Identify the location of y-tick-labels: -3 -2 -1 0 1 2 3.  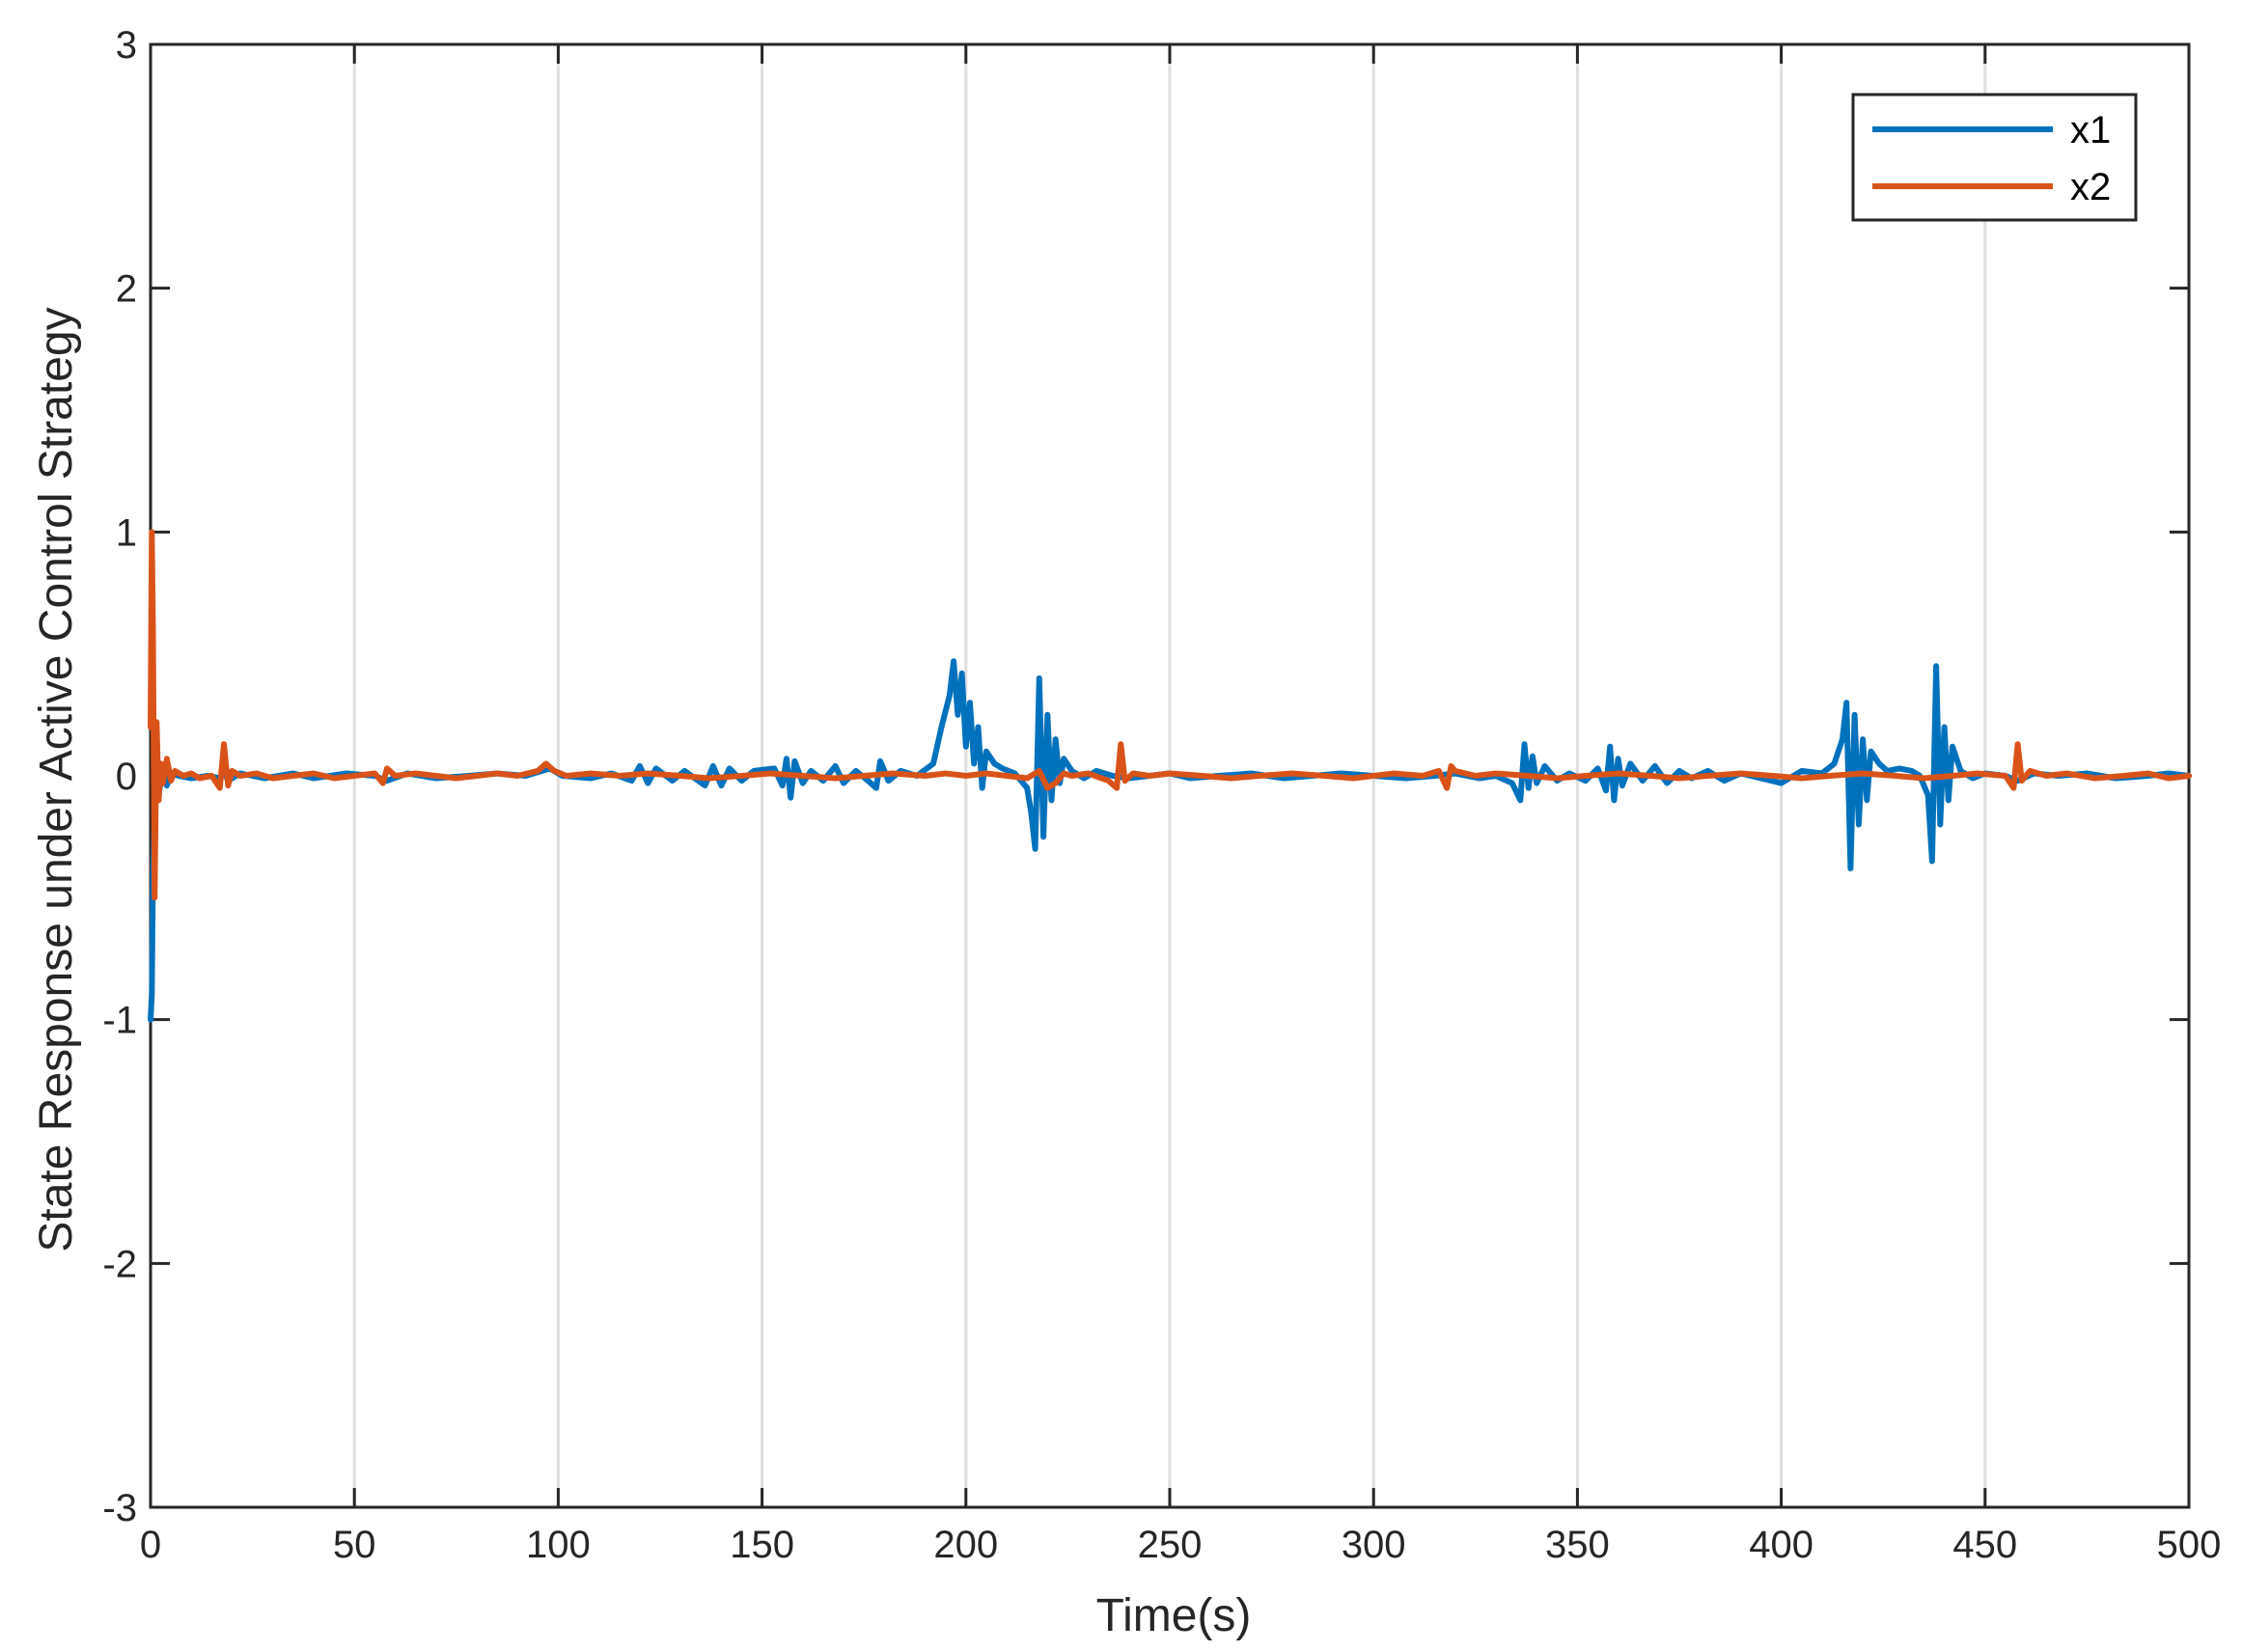
(119, 776).